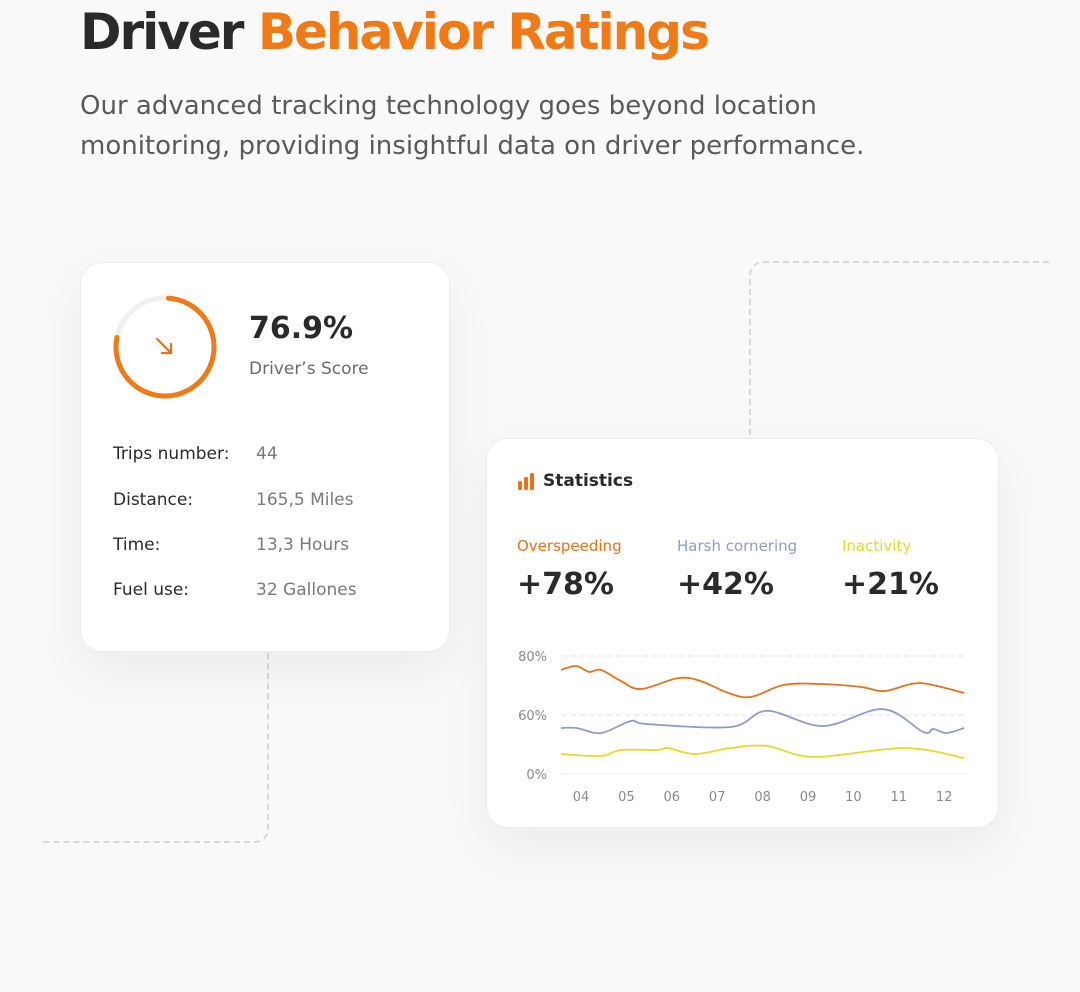 This screenshot has height=992, width=1080. What do you see at coordinates (153, 500) in the screenshot?
I see `distance-label: Distance:` at bounding box center [153, 500].